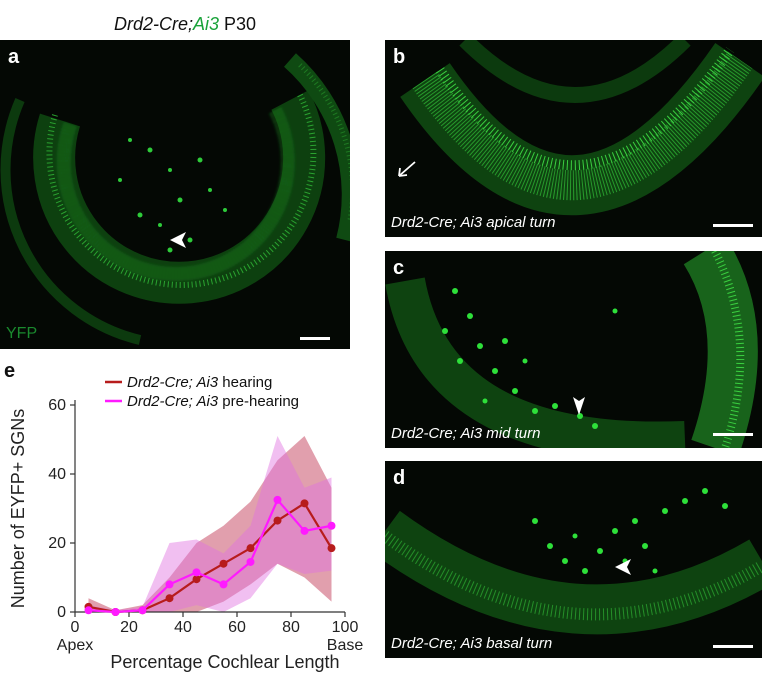  What do you see at coordinates (57, 405) in the screenshot?
I see `y-tick-label: 60` at bounding box center [57, 405].